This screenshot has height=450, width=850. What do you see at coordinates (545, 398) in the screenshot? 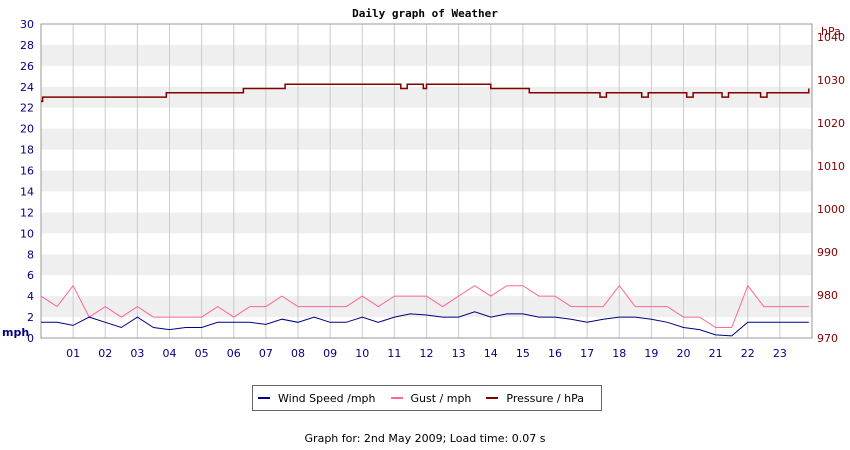
I see `legend-label-pressure: Pressure / hPa` at bounding box center [545, 398].